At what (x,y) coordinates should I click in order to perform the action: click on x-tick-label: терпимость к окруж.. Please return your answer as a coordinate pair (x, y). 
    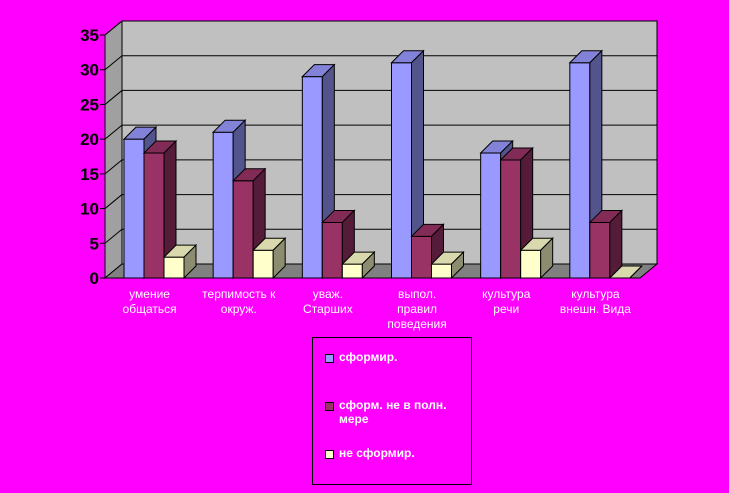
    Looking at the image, I should click on (239, 301).